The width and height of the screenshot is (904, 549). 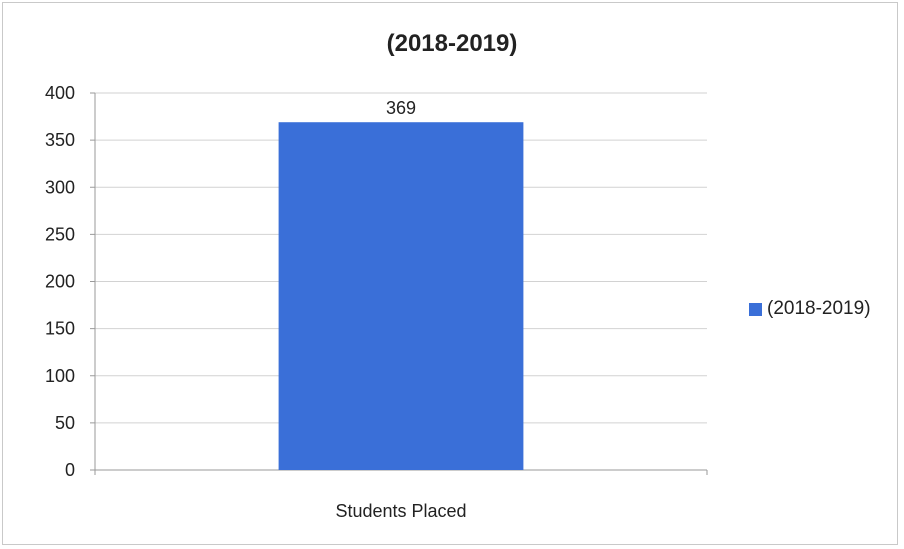 What do you see at coordinates (70, 470) in the screenshot?
I see `y-tick-label: 0` at bounding box center [70, 470].